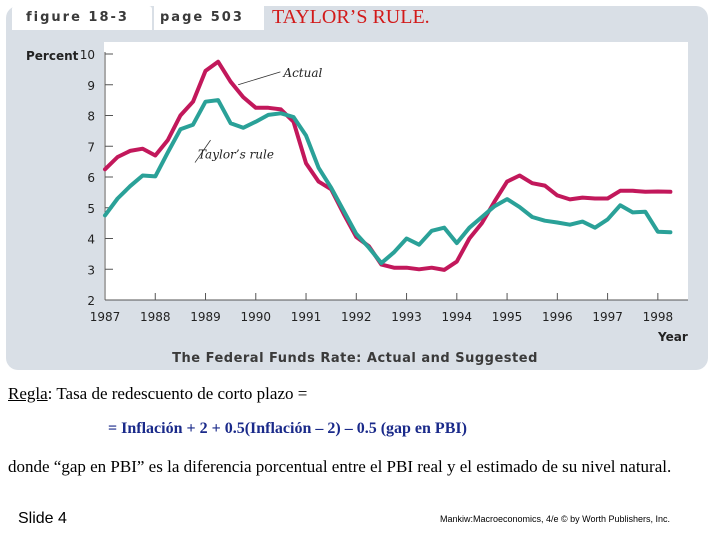 This screenshot has width=720, height=540. I want to click on x-tick-label: 1989, so click(205, 317).